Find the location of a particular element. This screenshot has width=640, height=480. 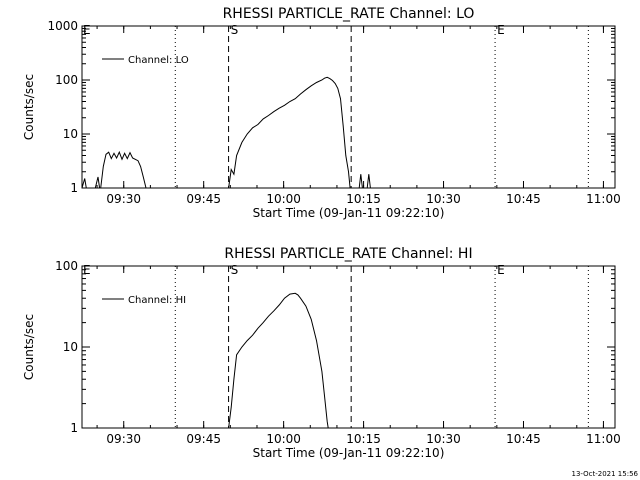

chart-title: RHESSI PARTICLE_RATE Channel: LO is located at coordinates (349, 14).